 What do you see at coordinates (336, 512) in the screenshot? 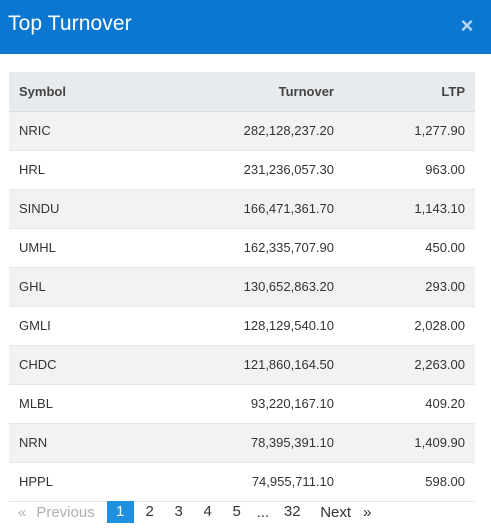
I see `next-label: Next` at bounding box center [336, 512].